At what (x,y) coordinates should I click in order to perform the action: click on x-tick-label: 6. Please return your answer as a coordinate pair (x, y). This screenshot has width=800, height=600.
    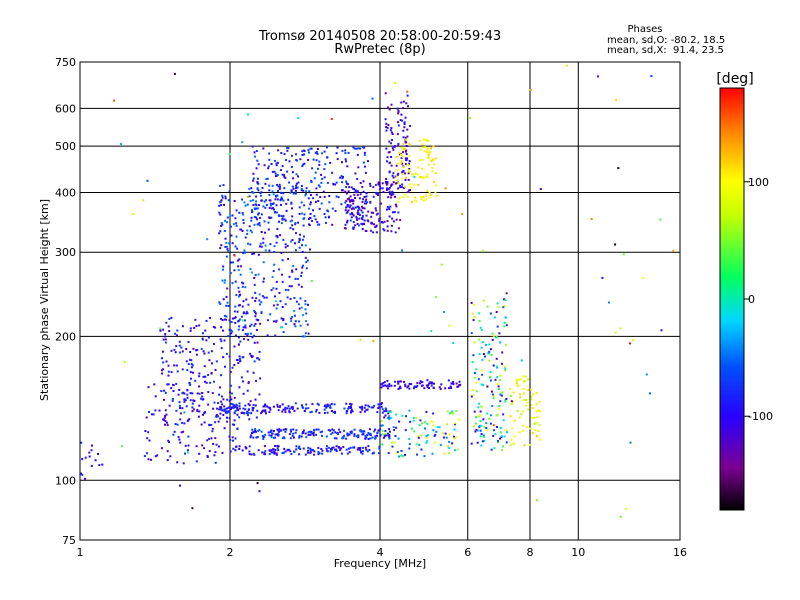
    Looking at the image, I should click on (467, 552).